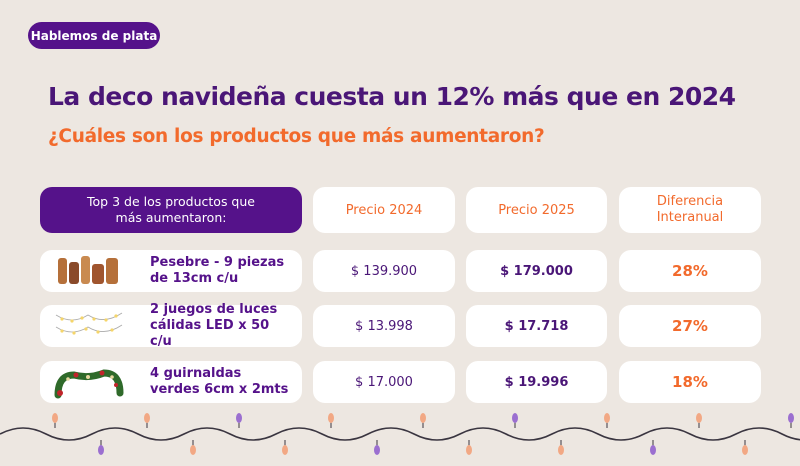  Describe the element at coordinates (383, 136) in the screenshot. I see `subtitle-highlight: más` at that location.